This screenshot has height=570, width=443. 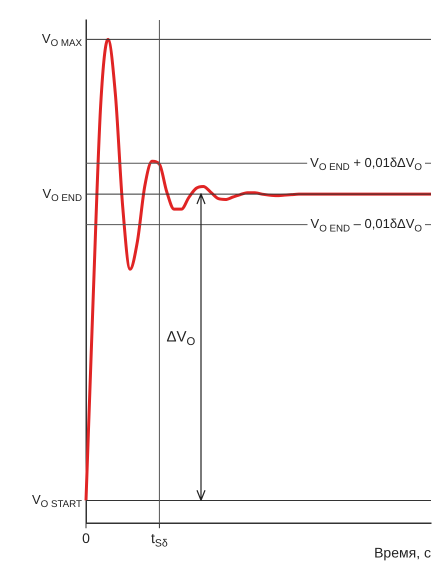 I want to click on x-tick-label: 0, so click(x=86, y=538).